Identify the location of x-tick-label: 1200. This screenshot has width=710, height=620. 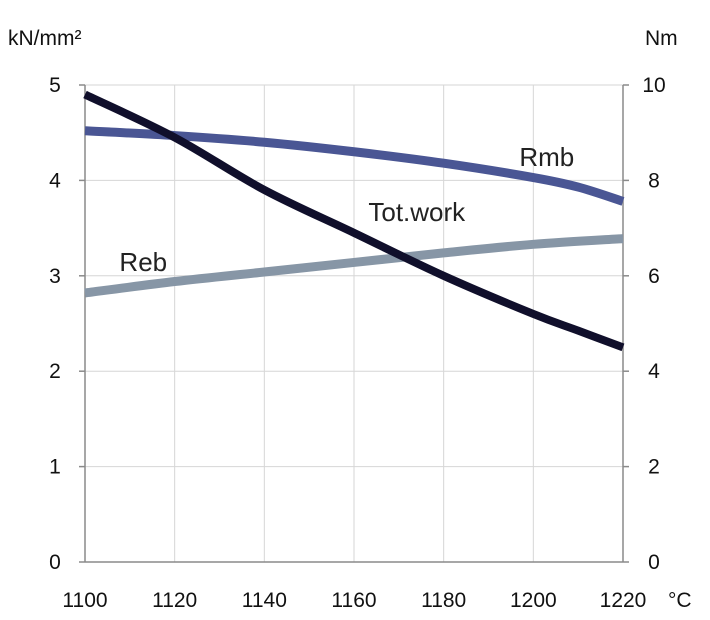
(533, 600).